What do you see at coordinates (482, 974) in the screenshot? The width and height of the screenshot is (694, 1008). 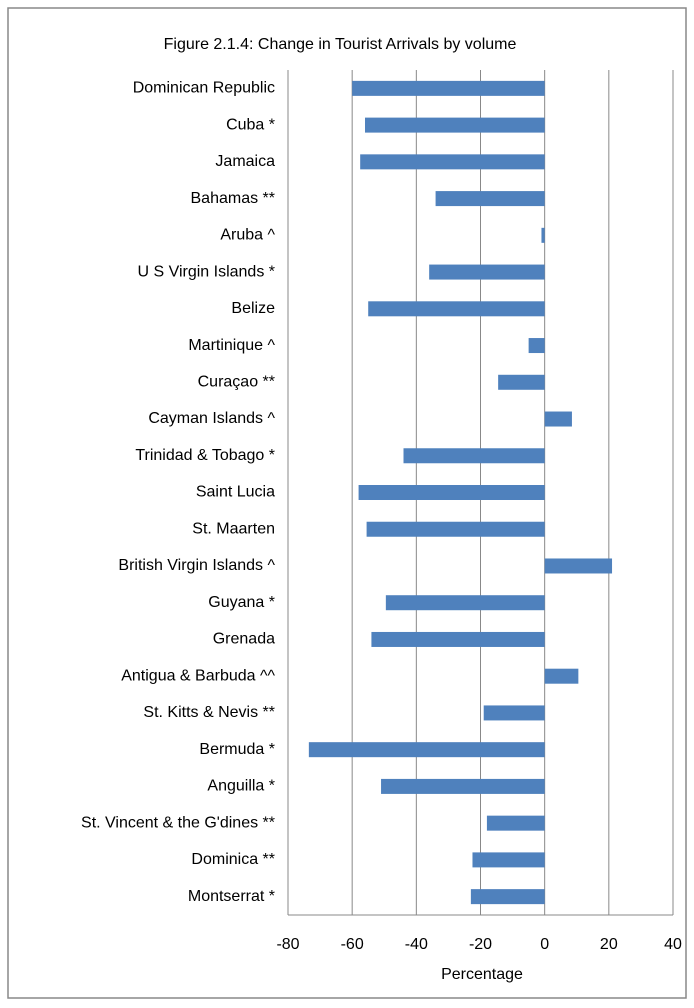 I see `x-axis-label: Percentage` at bounding box center [482, 974].